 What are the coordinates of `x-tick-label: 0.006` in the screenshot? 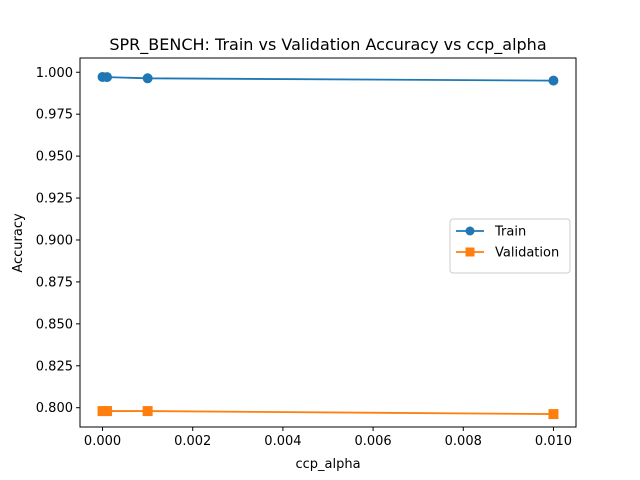 It's located at (372, 441).